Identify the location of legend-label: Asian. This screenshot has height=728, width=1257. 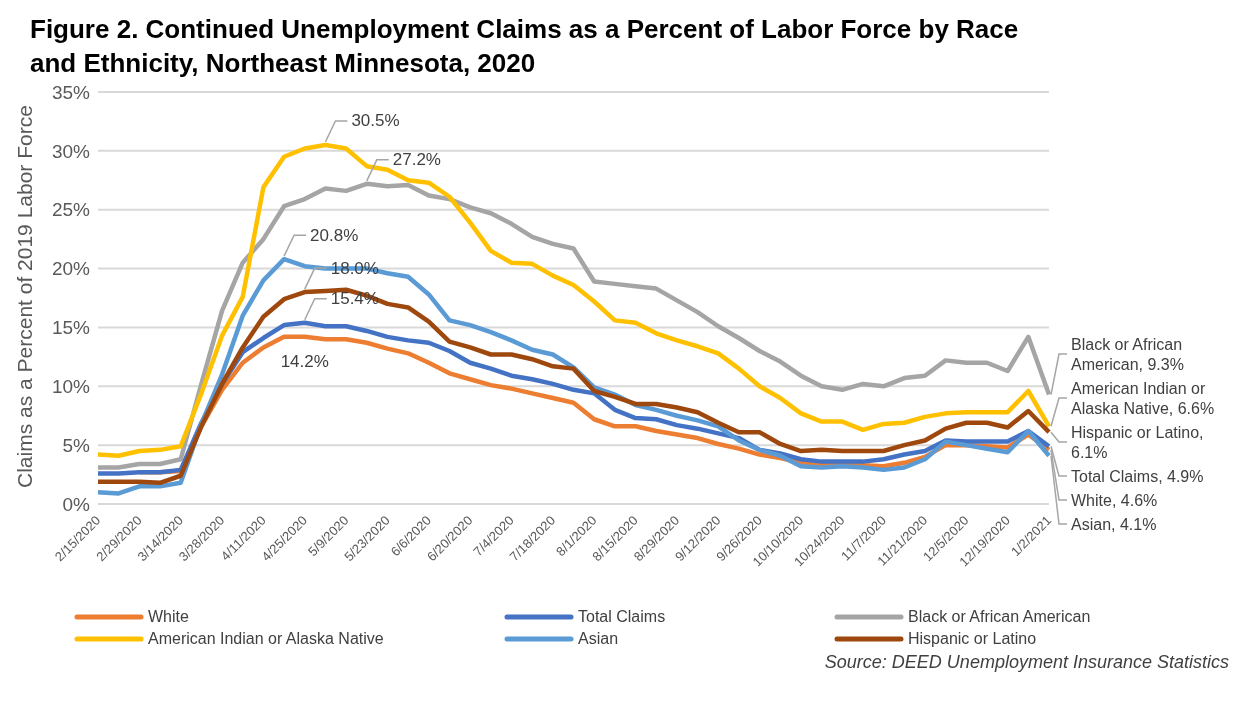
(598, 639).